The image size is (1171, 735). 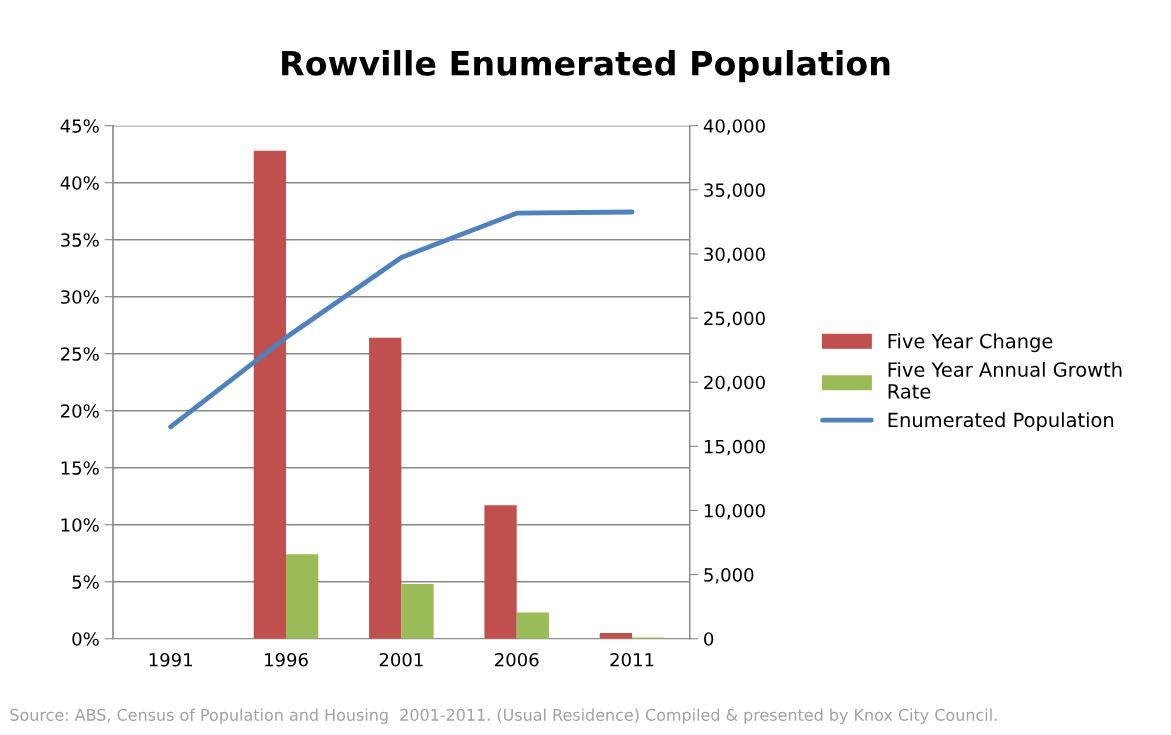 What do you see at coordinates (729, 576) in the screenshot?
I see `y2-tick-label: 5,000` at bounding box center [729, 576].